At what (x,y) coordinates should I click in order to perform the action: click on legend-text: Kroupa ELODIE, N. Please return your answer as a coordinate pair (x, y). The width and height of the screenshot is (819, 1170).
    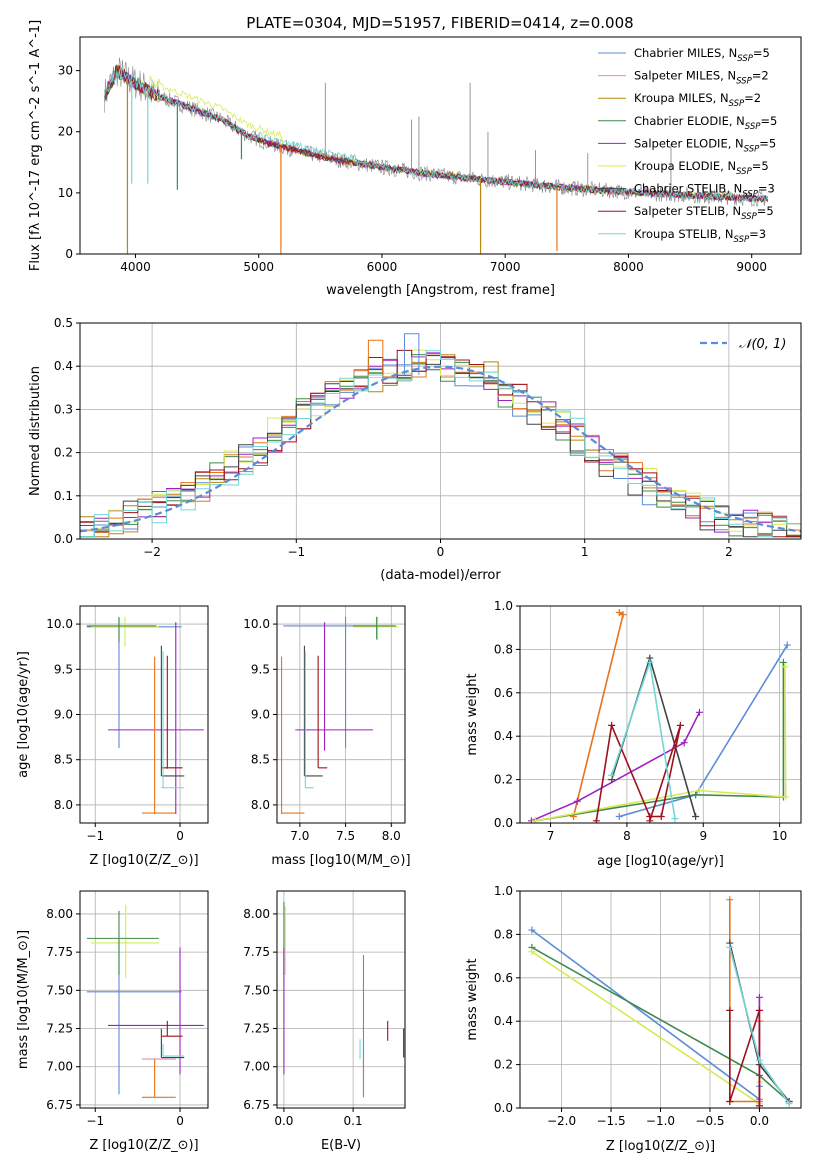
    Looking at the image, I should click on (685, 166).